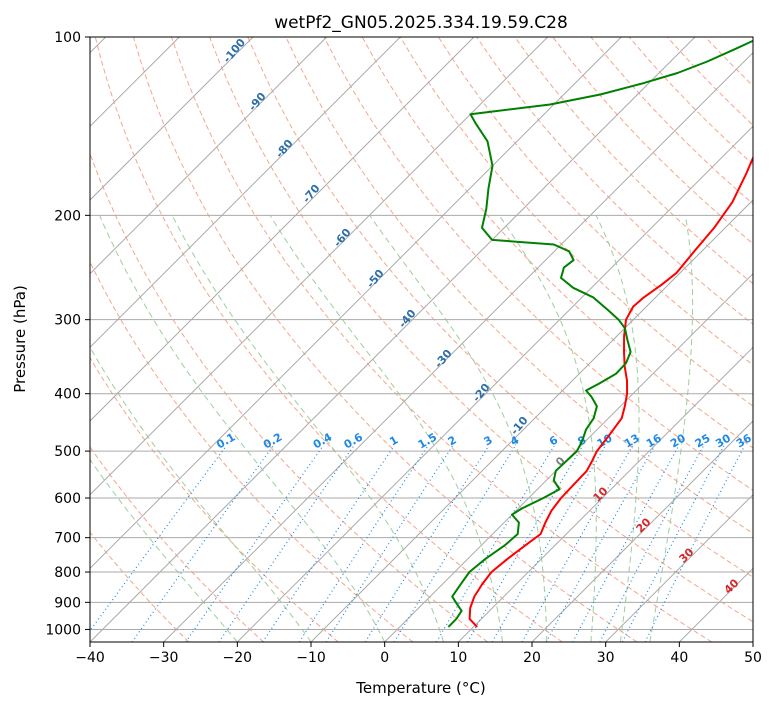 This screenshot has width=775, height=712. I want to click on dry-adiabat-label: -30, so click(443, 359).